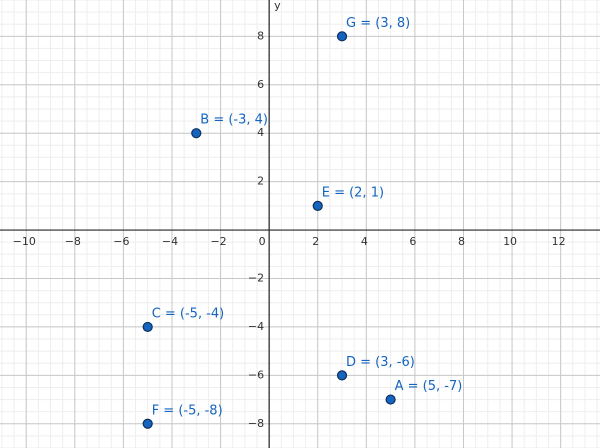 Image resolution: width=600 pixels, height=448 pixels. I want to click on x-tick-label: −8, so click(73, 241).